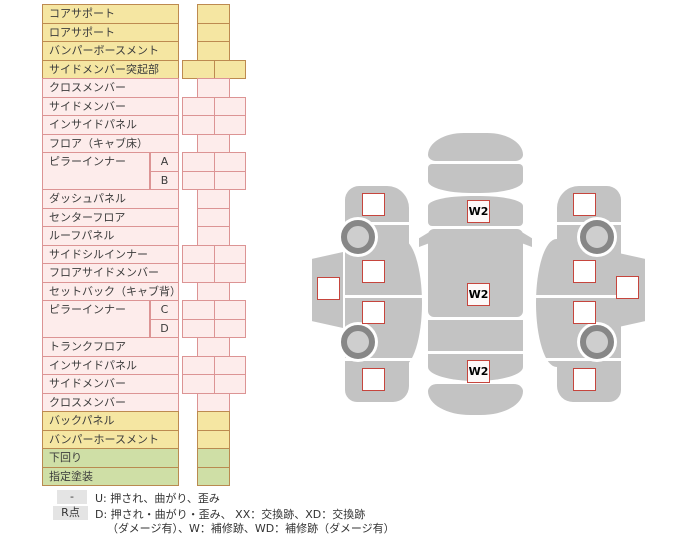  I want to click on row-label: 指定塗装, so click(110, 476).